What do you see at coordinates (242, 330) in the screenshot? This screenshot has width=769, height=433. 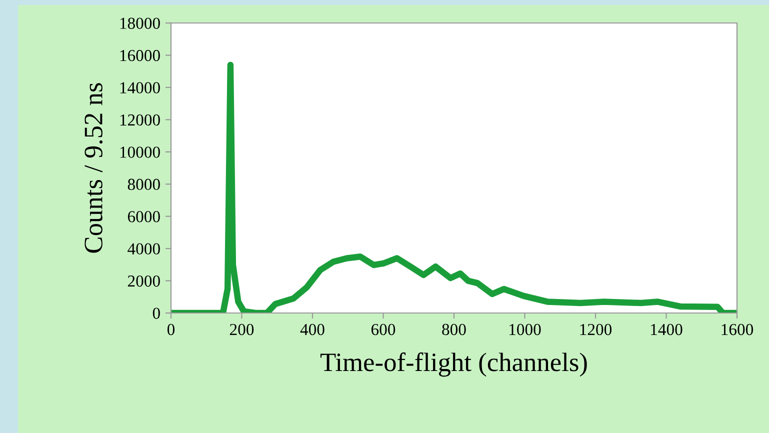 I see `x-tick-label: 200` at bounding box center [242, 330].